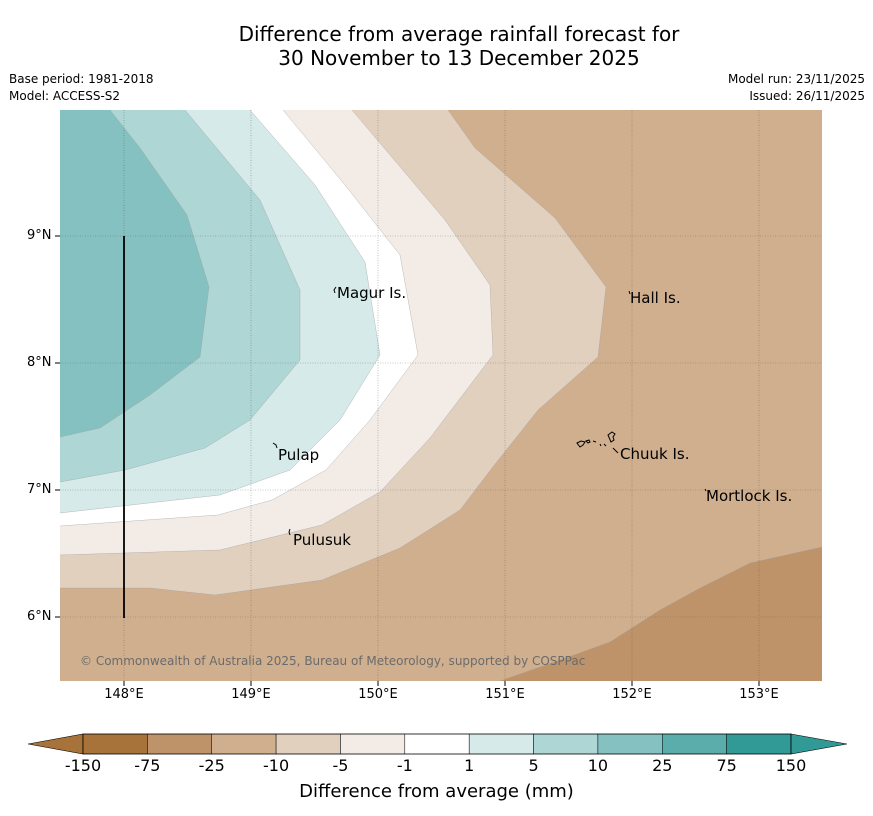 The image size is (873, 816). I want to click on lon-label-150e: 150°E, so click(378, 694).